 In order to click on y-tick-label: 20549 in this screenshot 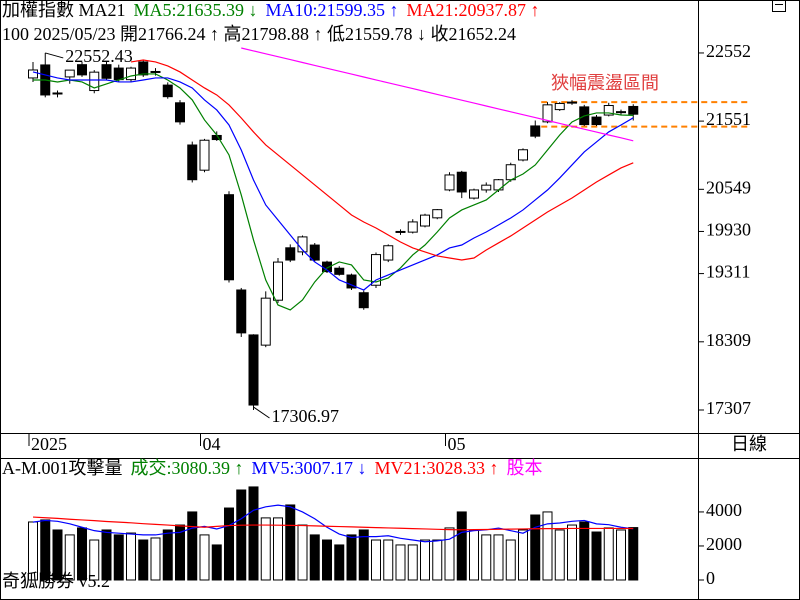, I will do `click(728, 187)`.